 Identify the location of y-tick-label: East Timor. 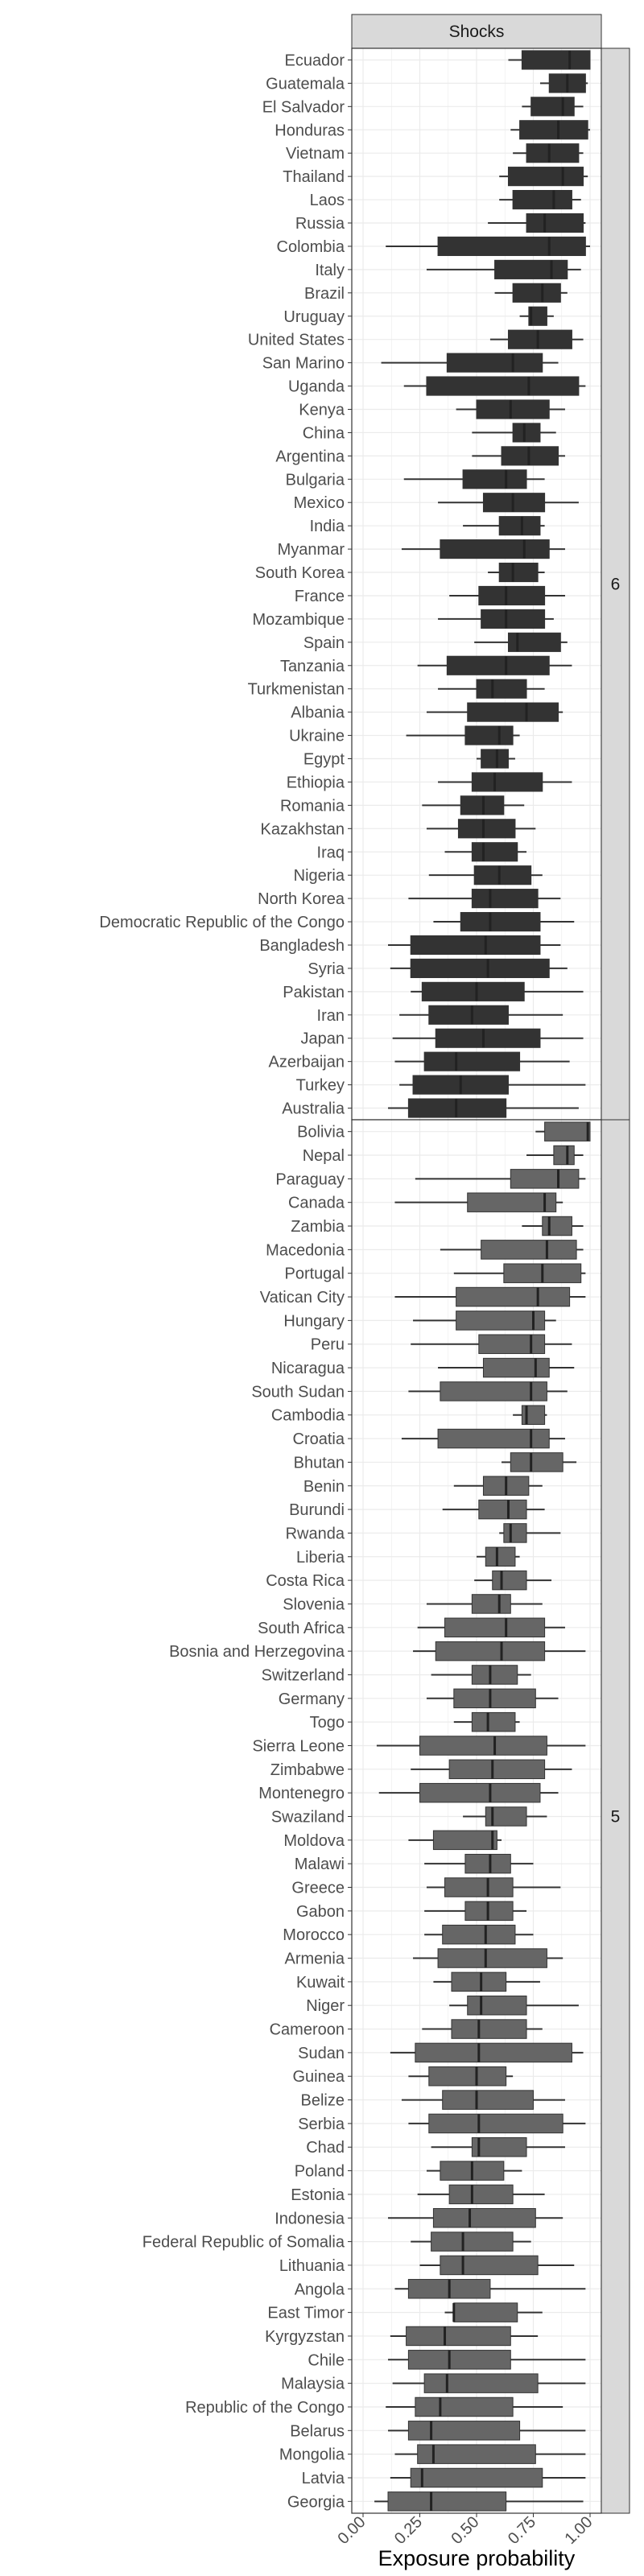
(306, 2313).